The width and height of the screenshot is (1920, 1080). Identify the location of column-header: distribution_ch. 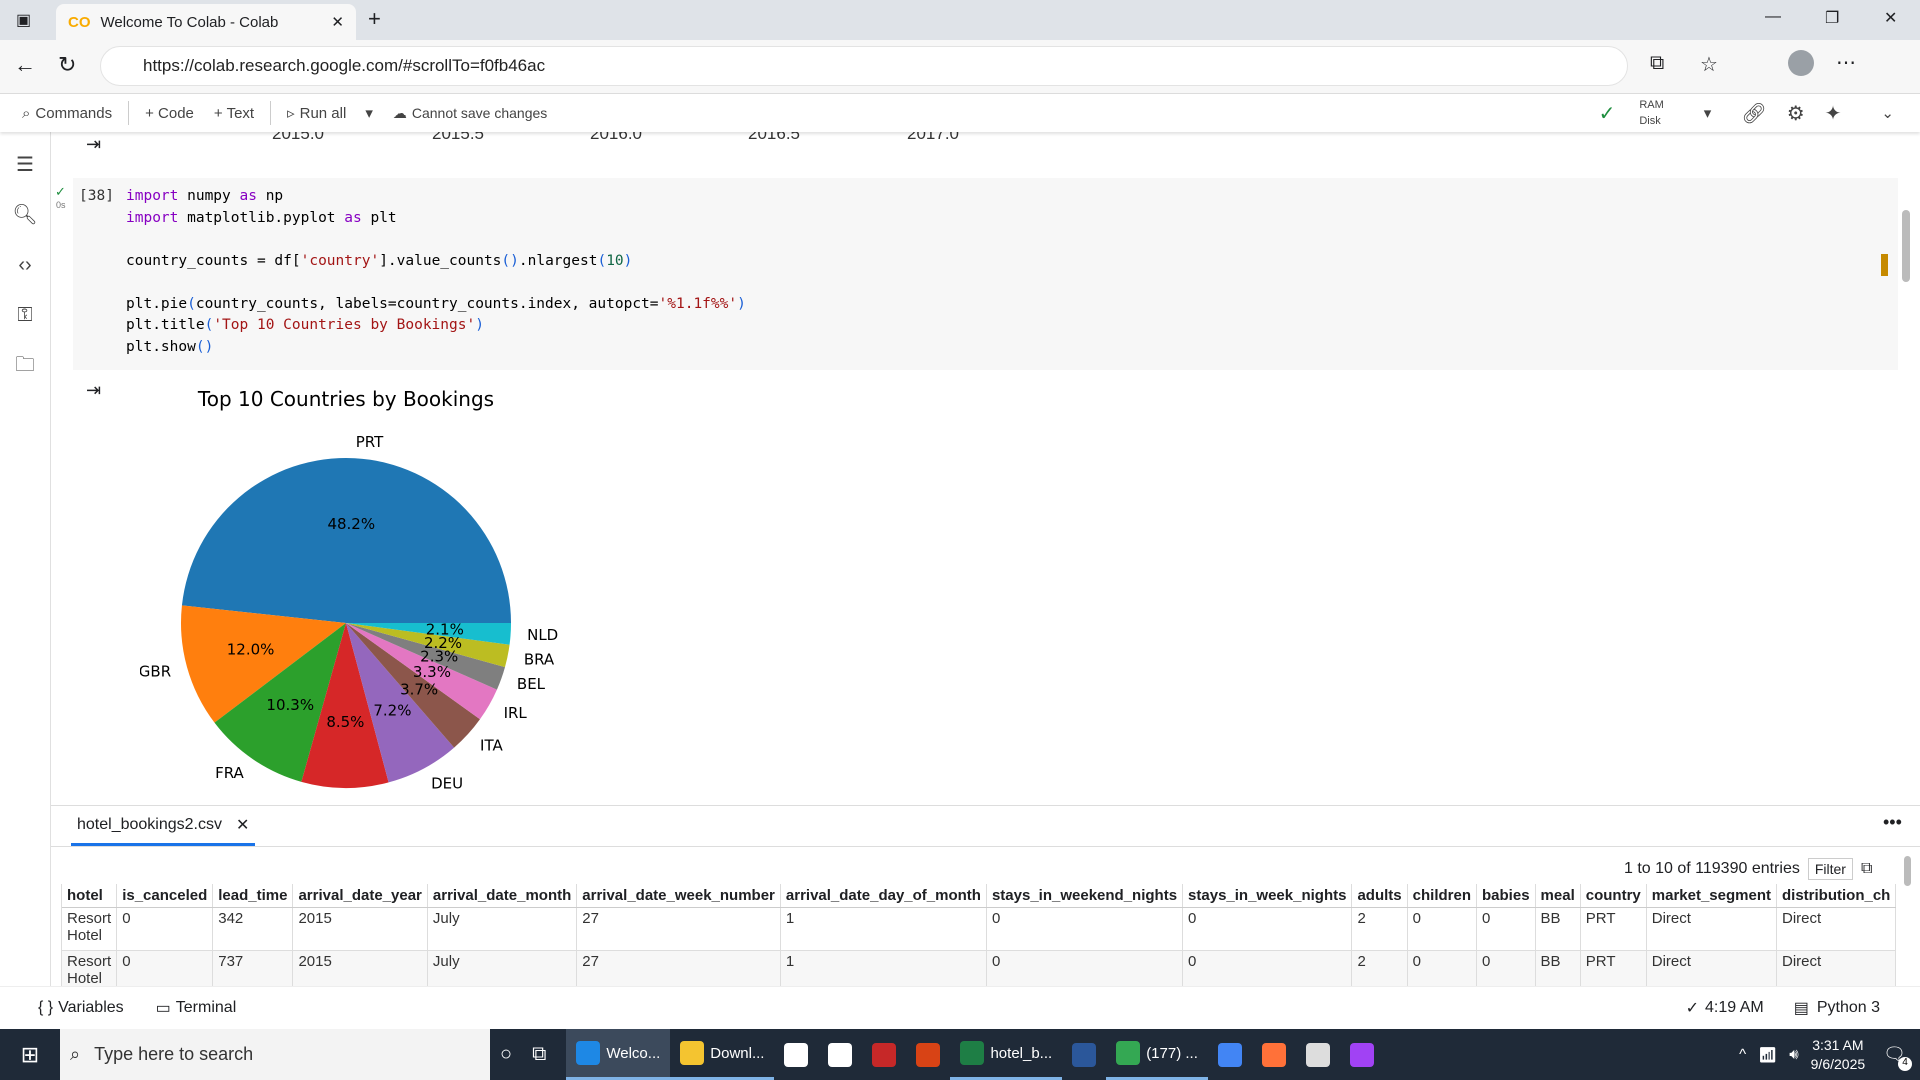
(1836, 896).